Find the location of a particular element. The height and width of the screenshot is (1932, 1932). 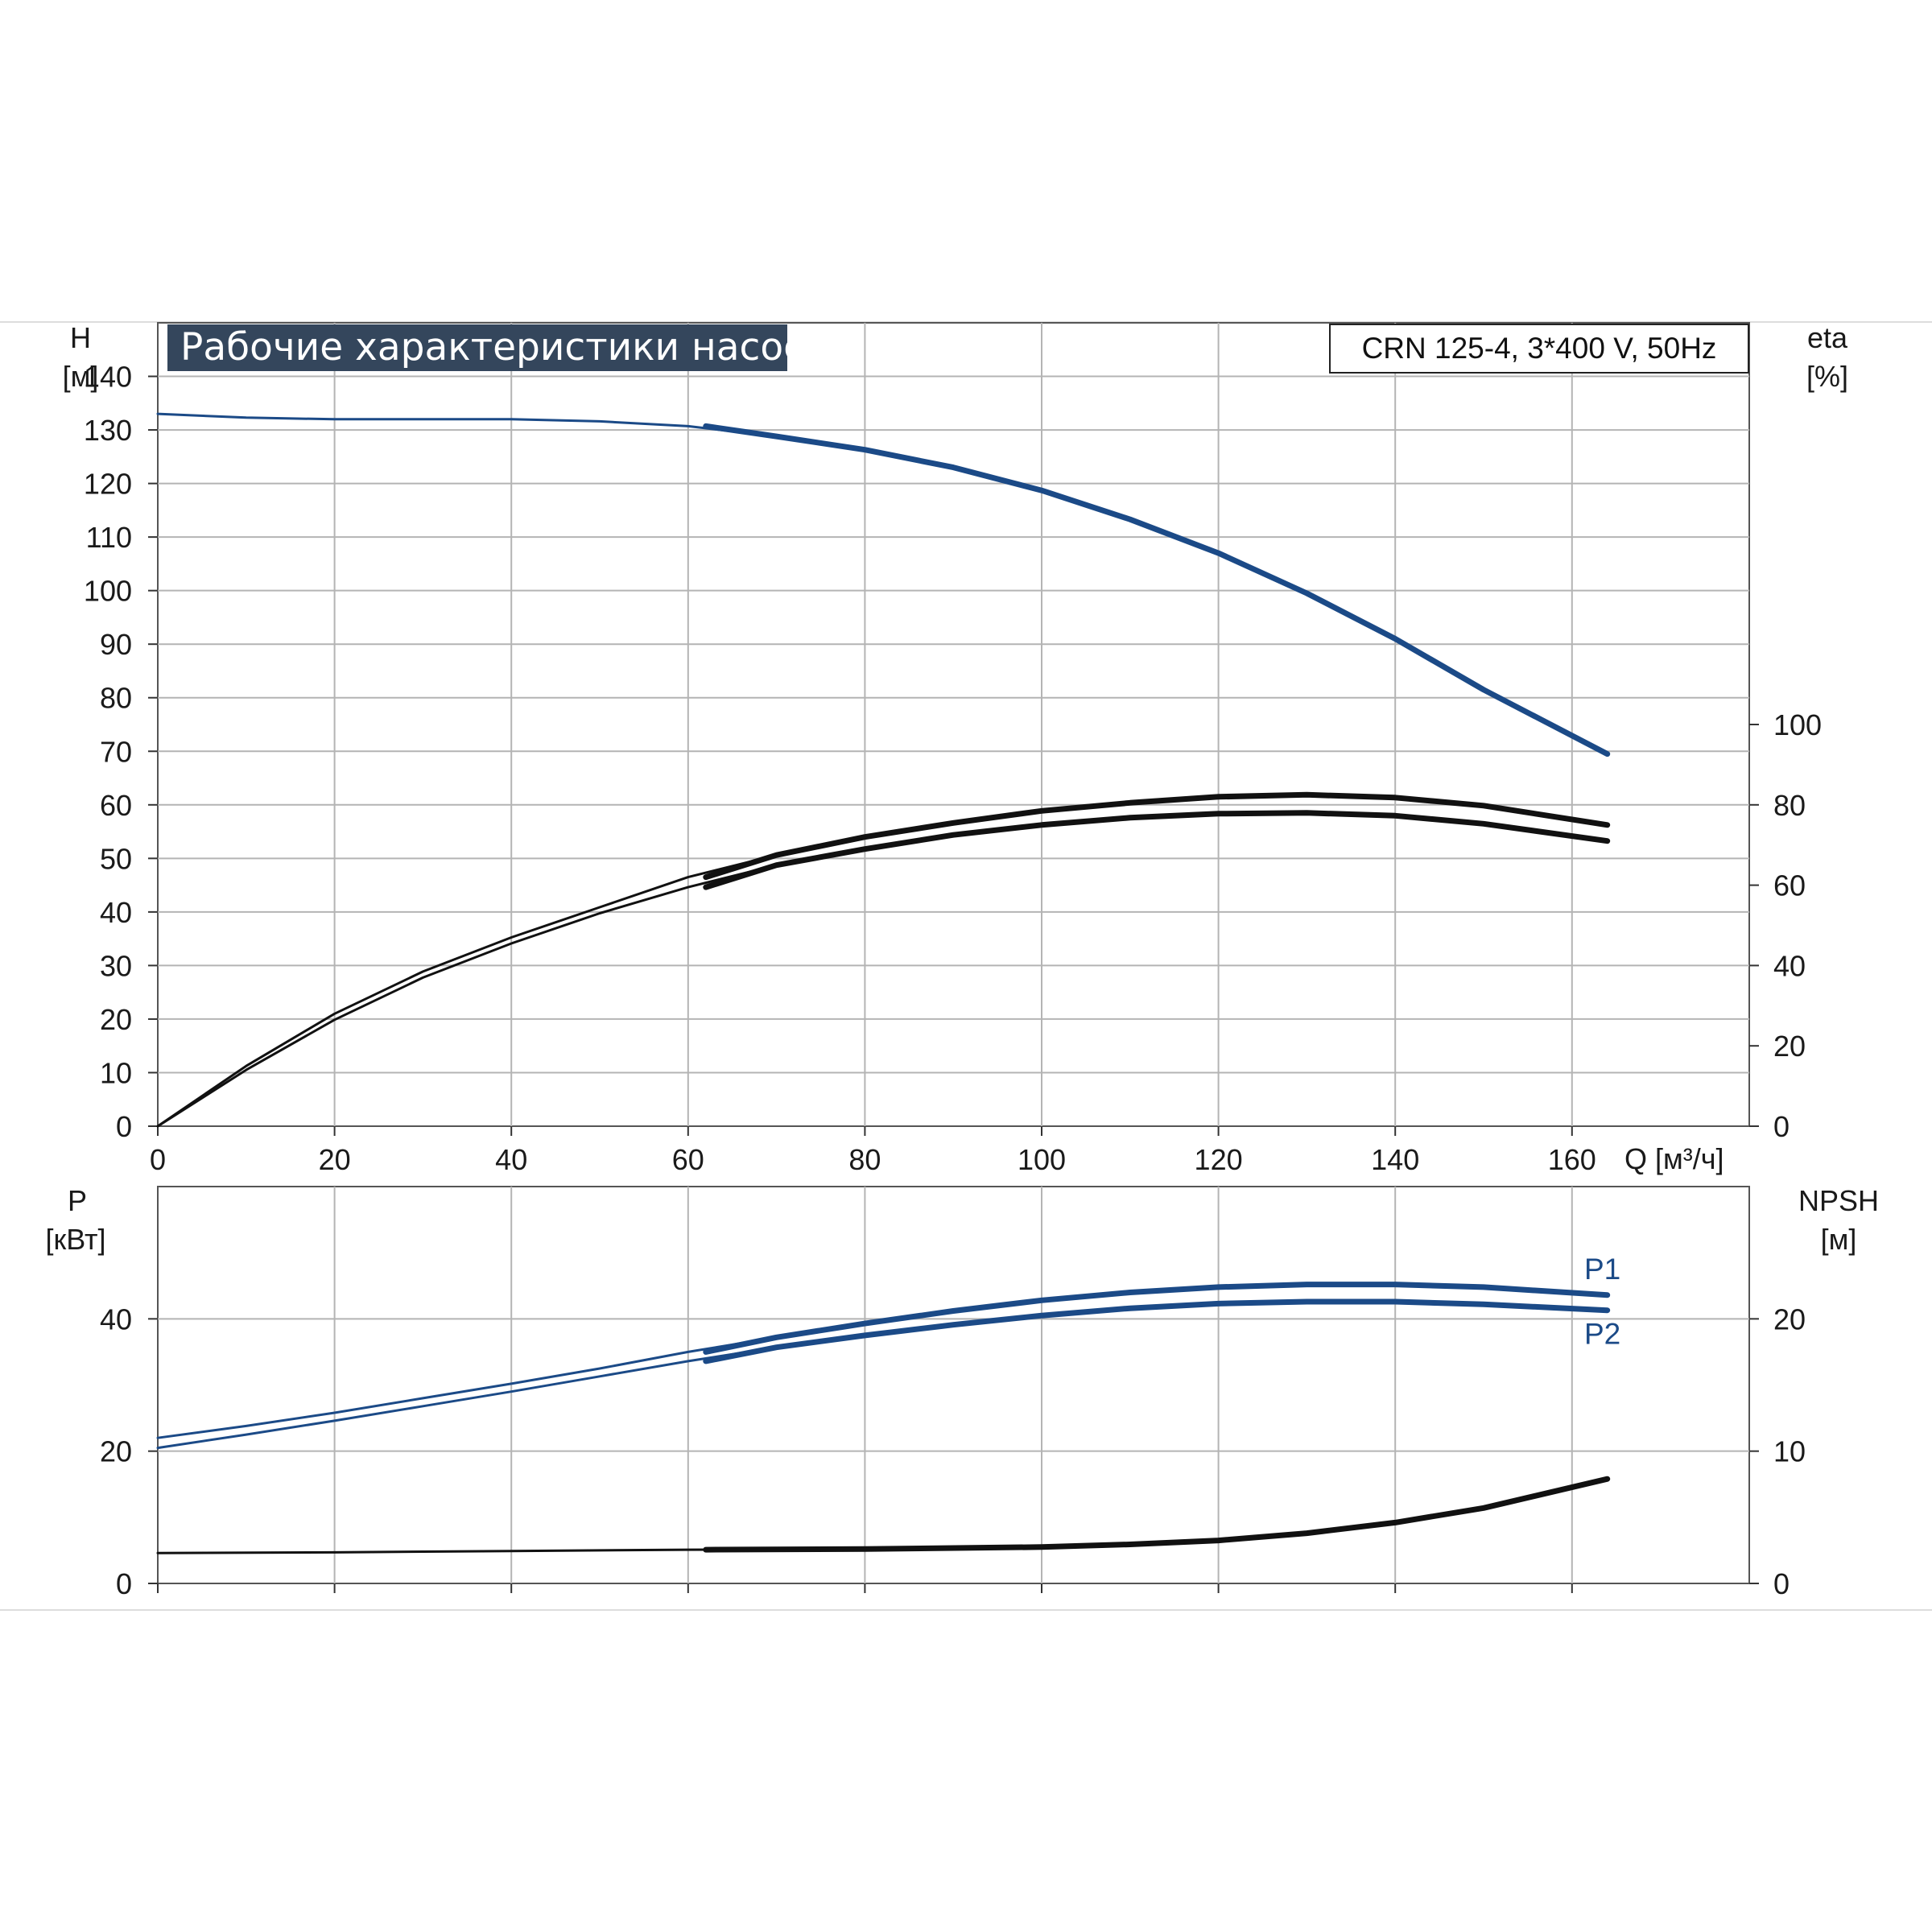

head-axis-label: H is located at coordinates (80, 337).